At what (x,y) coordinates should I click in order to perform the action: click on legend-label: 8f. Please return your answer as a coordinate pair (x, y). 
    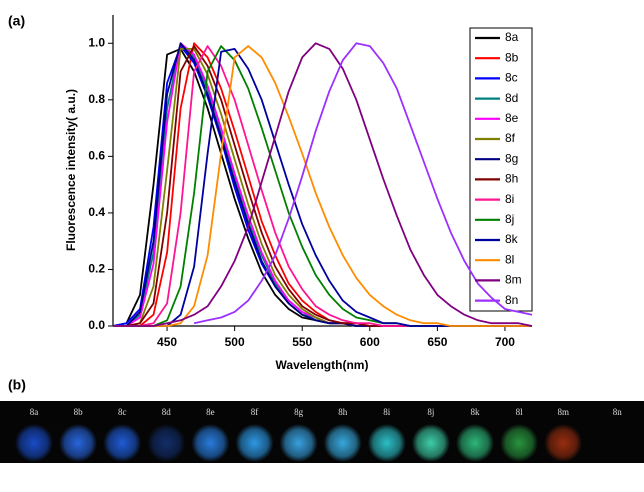
    Looking at the image, I should click on (510, 138).